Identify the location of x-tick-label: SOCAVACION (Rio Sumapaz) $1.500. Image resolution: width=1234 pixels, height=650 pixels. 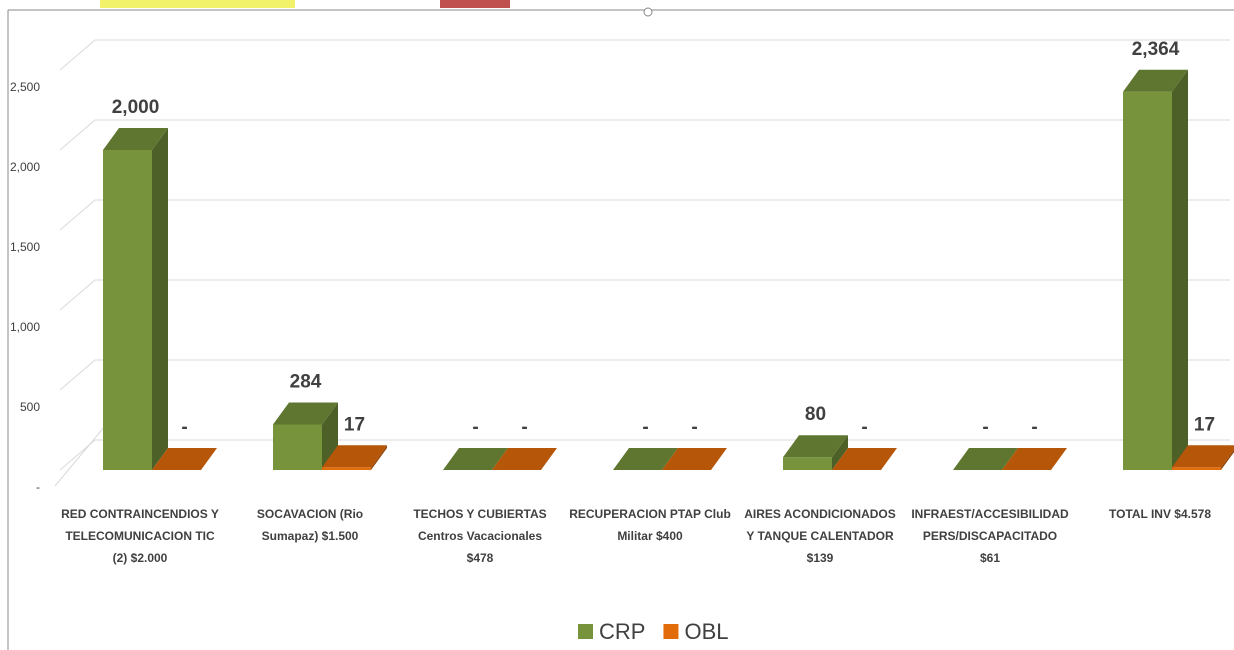
(310, 525).